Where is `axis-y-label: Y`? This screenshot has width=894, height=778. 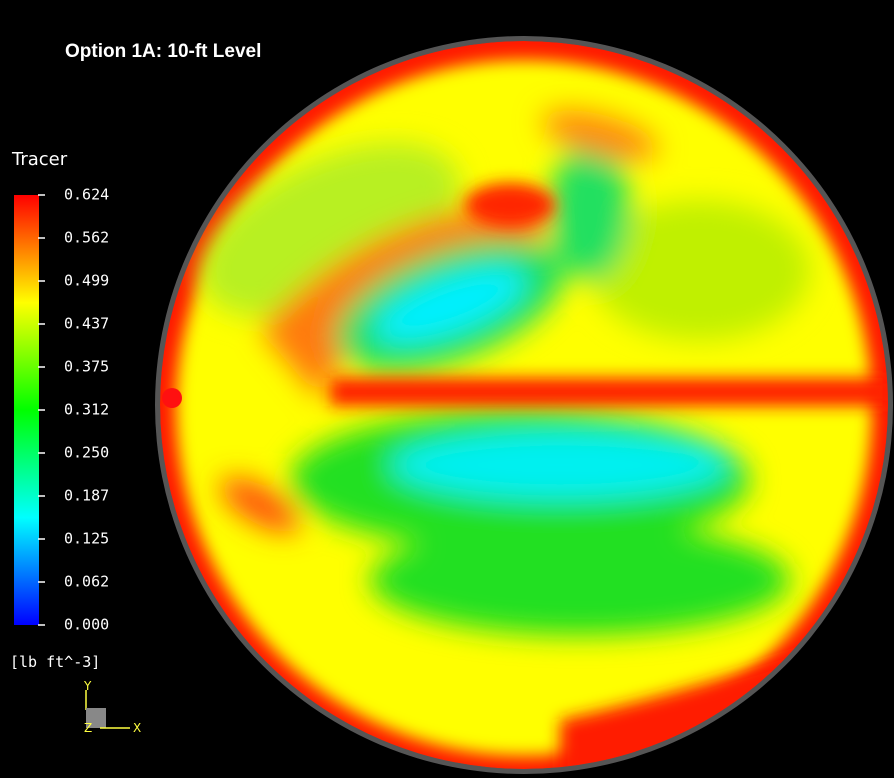 axis-y-label: Y is located at coordinates (87, 686).